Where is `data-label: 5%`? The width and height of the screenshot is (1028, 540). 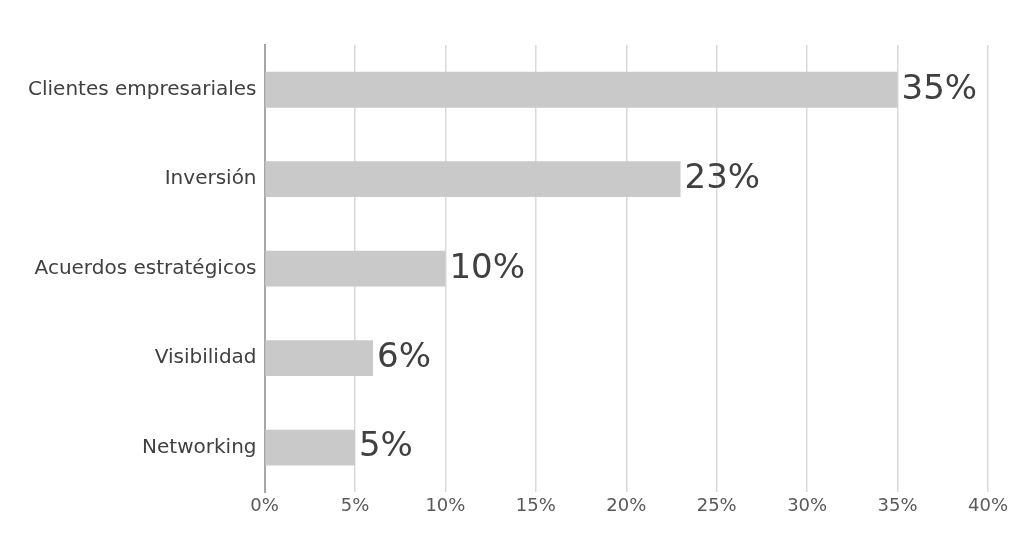 data-label: 5% is located at coordinates (385, 444).